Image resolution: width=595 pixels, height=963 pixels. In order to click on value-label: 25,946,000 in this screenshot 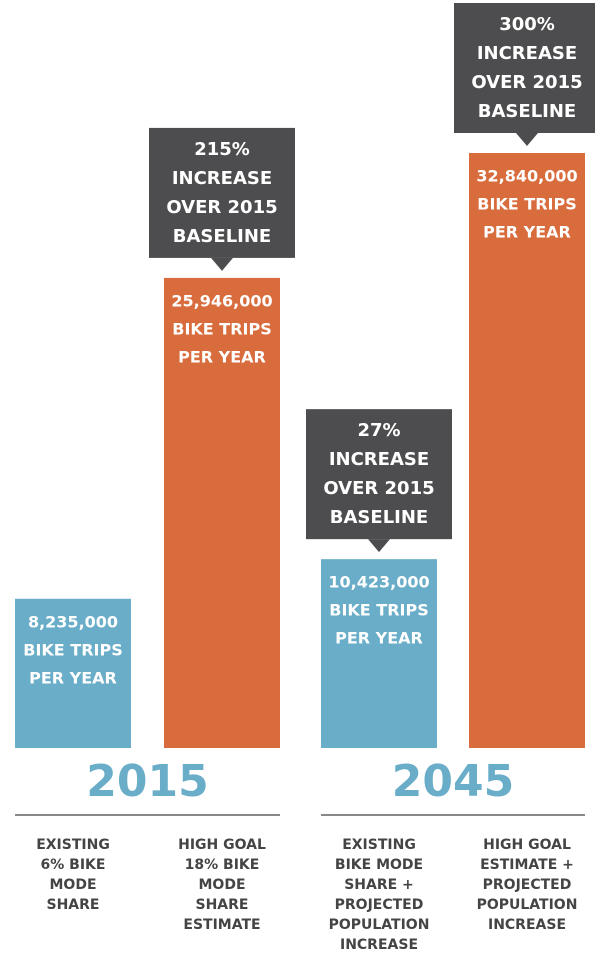, I will do `click(221, 300)`.